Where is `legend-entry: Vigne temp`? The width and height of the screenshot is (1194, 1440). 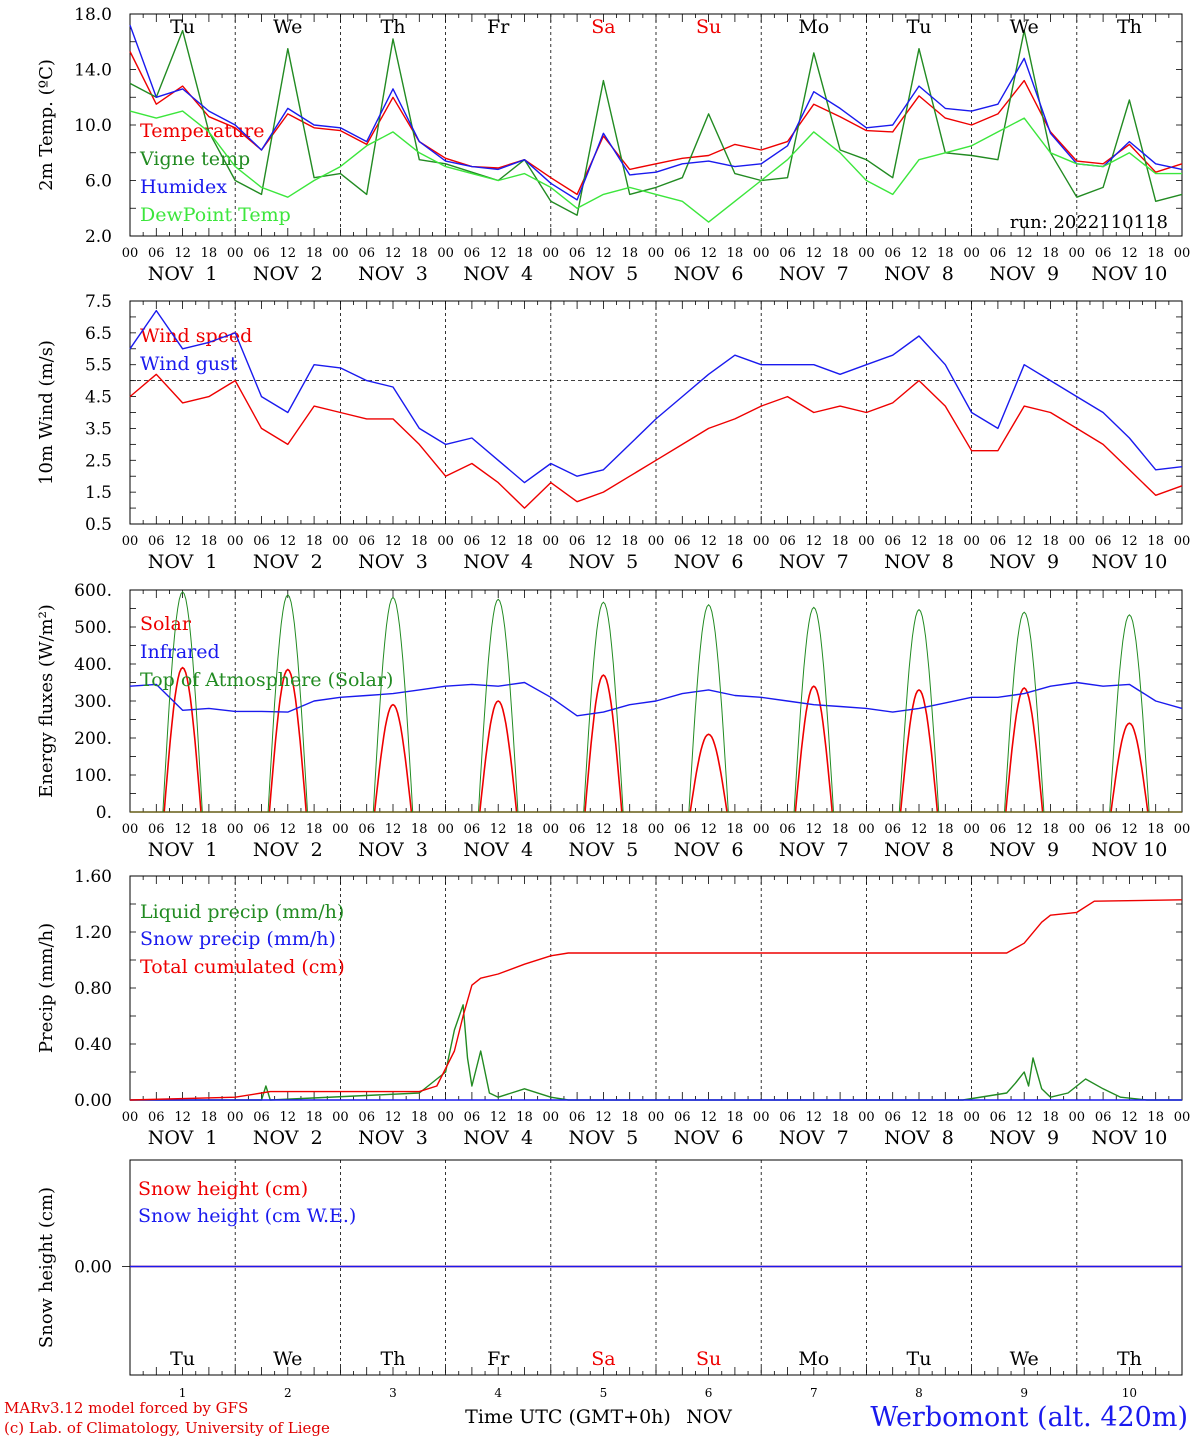
legend-entry: Vigne temp is located at coordinates (194, 159).